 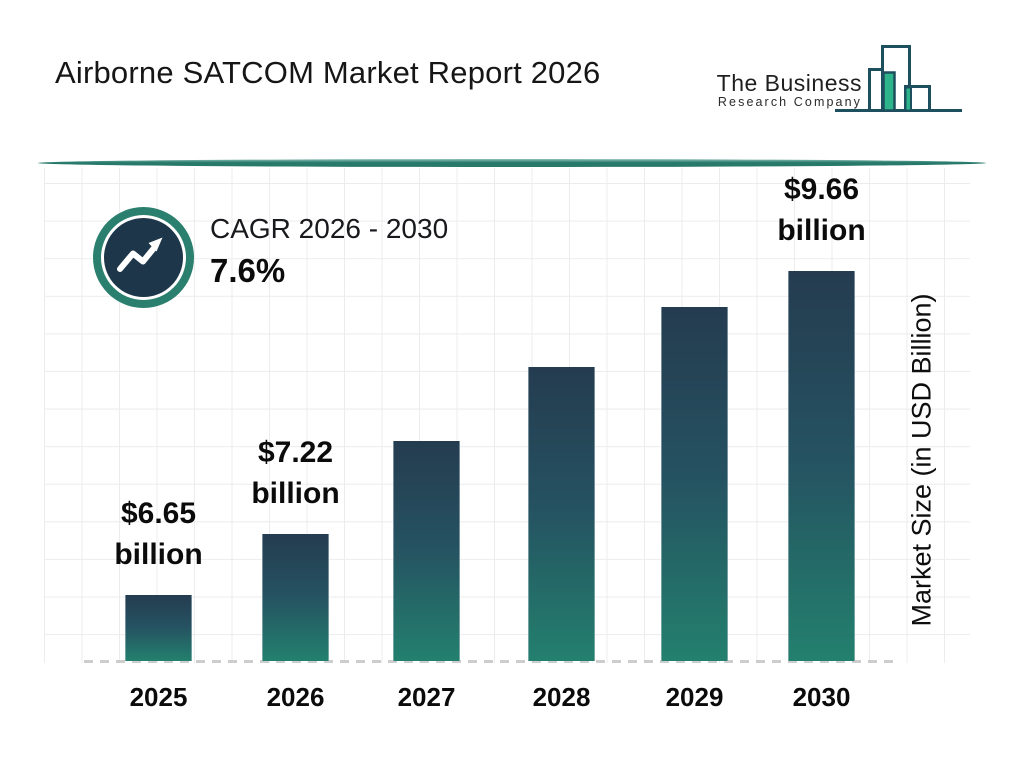 I want to click on bar-value-amount: $6.65, so click(x=158, y=513).